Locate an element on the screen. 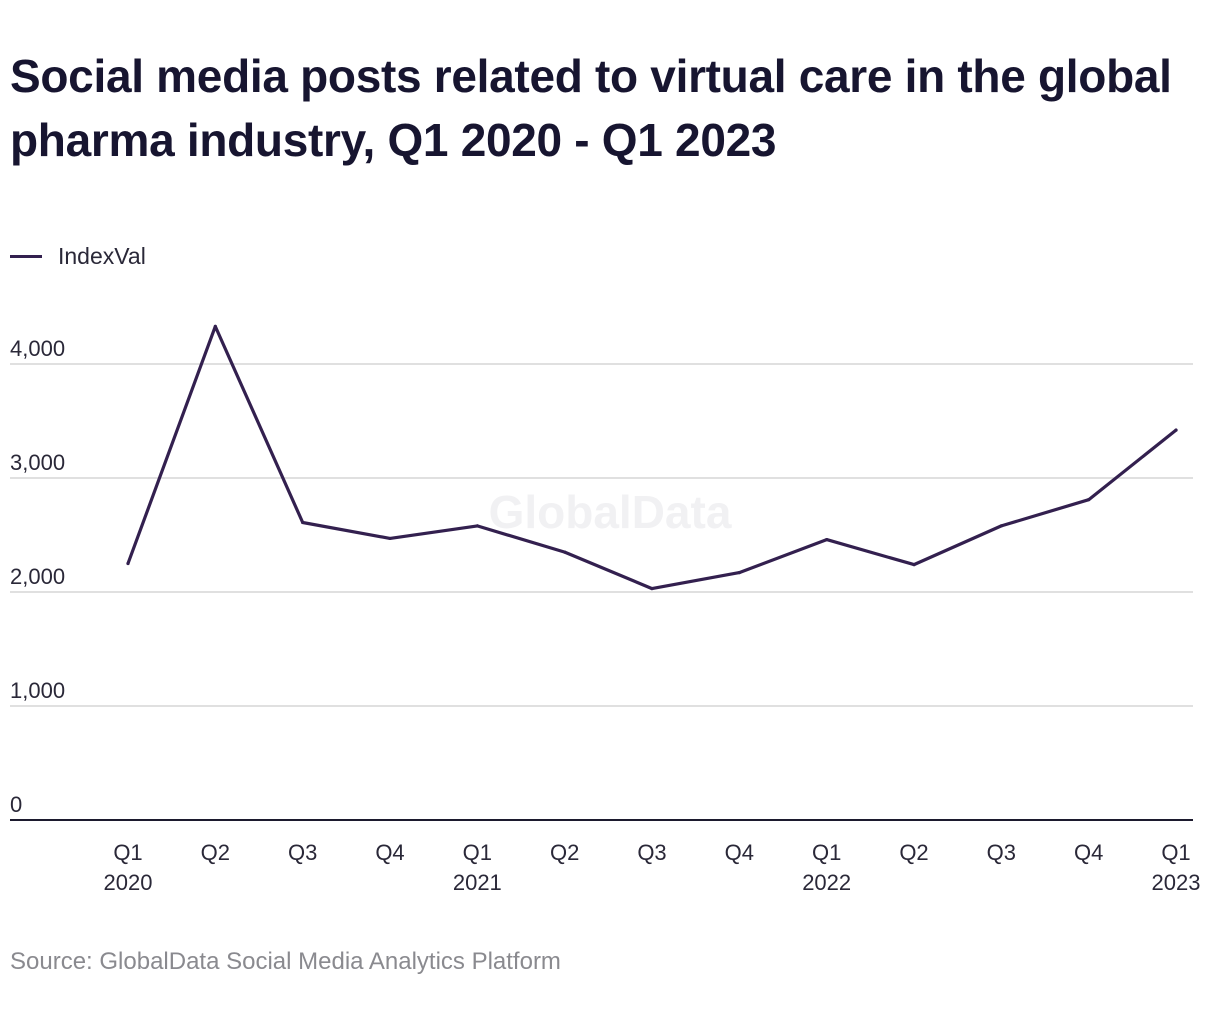 The height and width of the screenshot is (1020, 1220). y-tick-label: 1,000 is located at coordinates (37, 690).